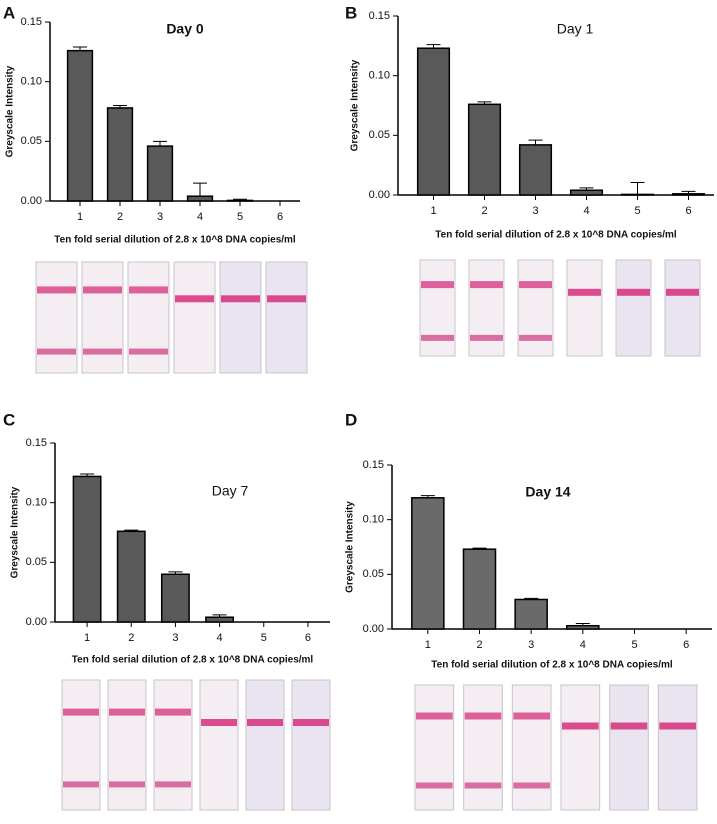 The width and height of the screenshot is (717, 824). What do you see at coordinates (575, 29) in the screenshot?
I see `chart-title: Day 1` at bounding box center [575, 29].